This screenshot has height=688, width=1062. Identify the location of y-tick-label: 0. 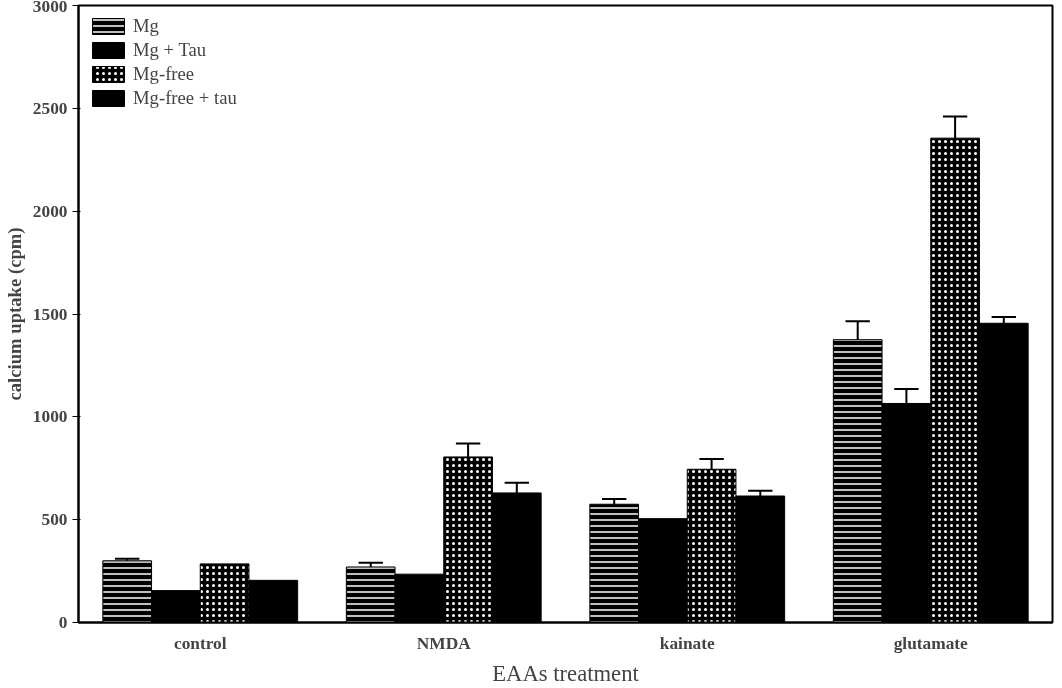
(63, 622).